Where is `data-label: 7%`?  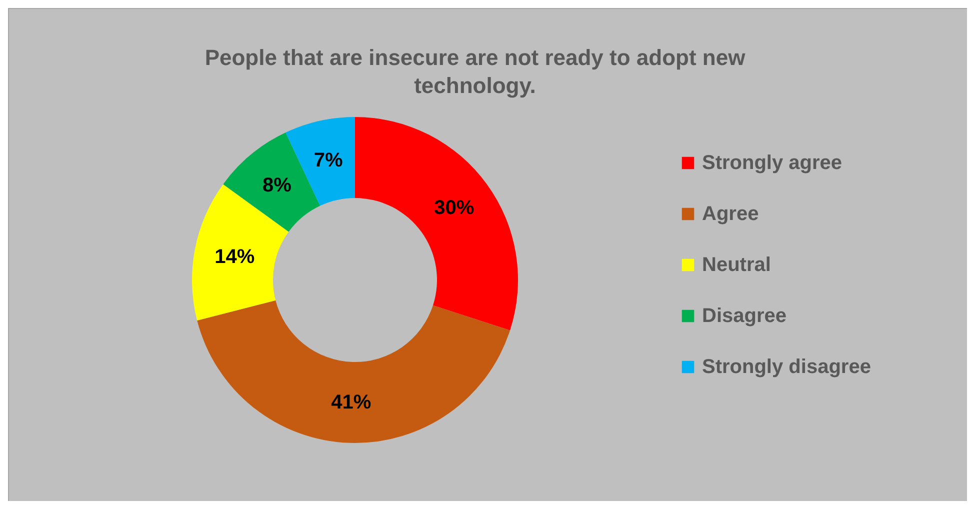
data-label: 7% is located at coordinates (328, 160).